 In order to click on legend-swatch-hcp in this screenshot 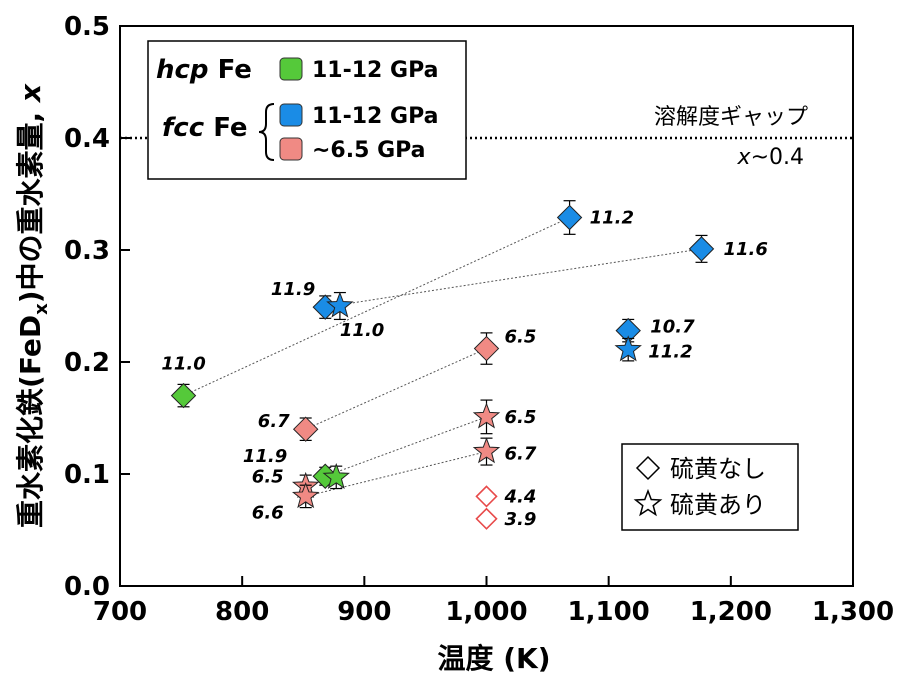, I will do `click(291, 69)`.